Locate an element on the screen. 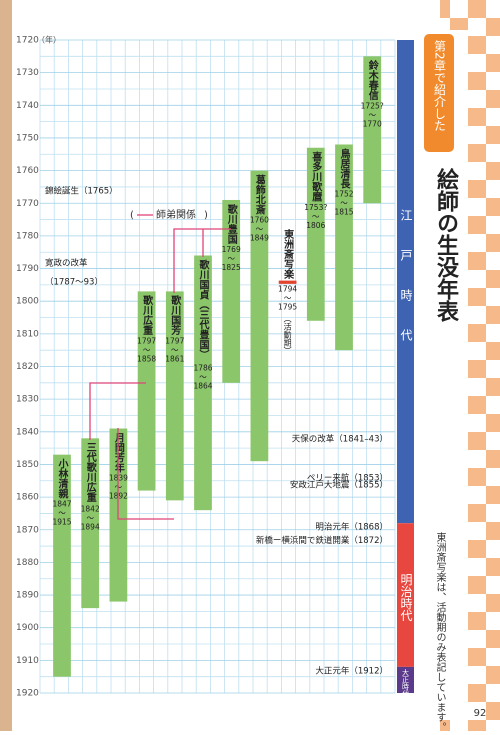 The height and width of the screenshot is (735, 500). start-label: 1760 is located at coordinates (259, 220).